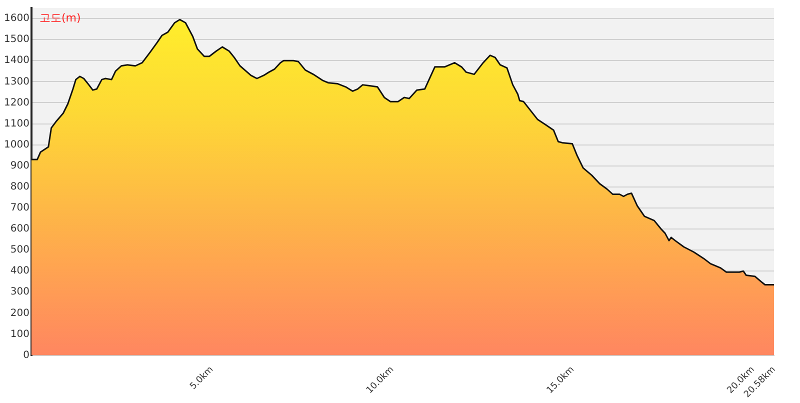 Image resolution: width=800 pixels, height=403 pixels. I want to click on y-tick-label: 800, so click(20, 186).